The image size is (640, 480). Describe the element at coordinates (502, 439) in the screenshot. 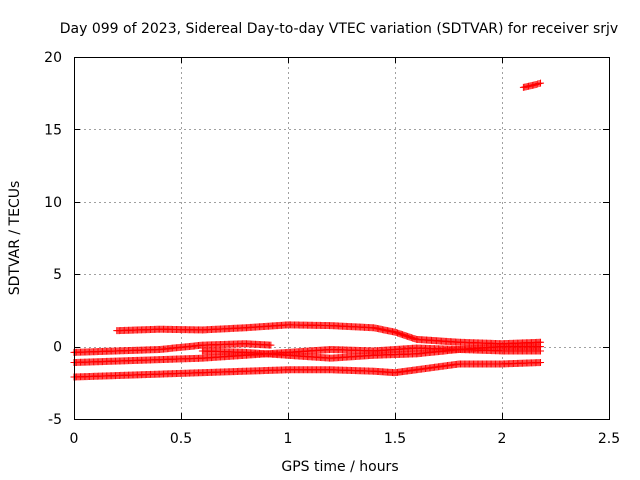

I see `x-tick-label: 2` at that location.